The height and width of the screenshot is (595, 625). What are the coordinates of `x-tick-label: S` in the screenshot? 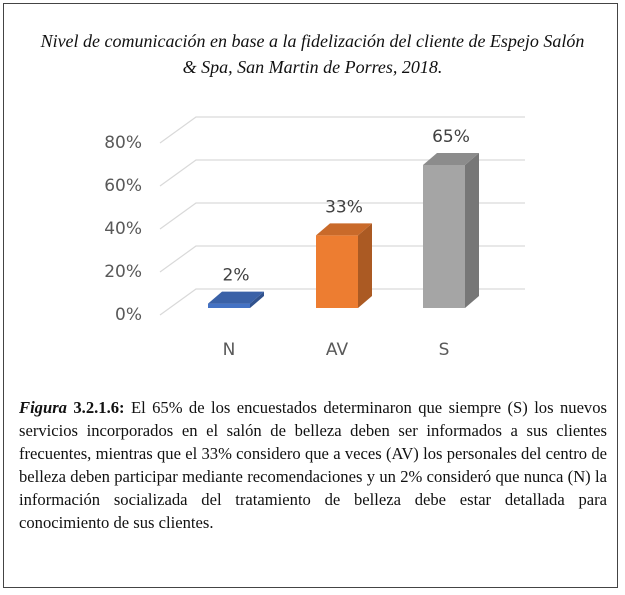 It's located at (444, 350).